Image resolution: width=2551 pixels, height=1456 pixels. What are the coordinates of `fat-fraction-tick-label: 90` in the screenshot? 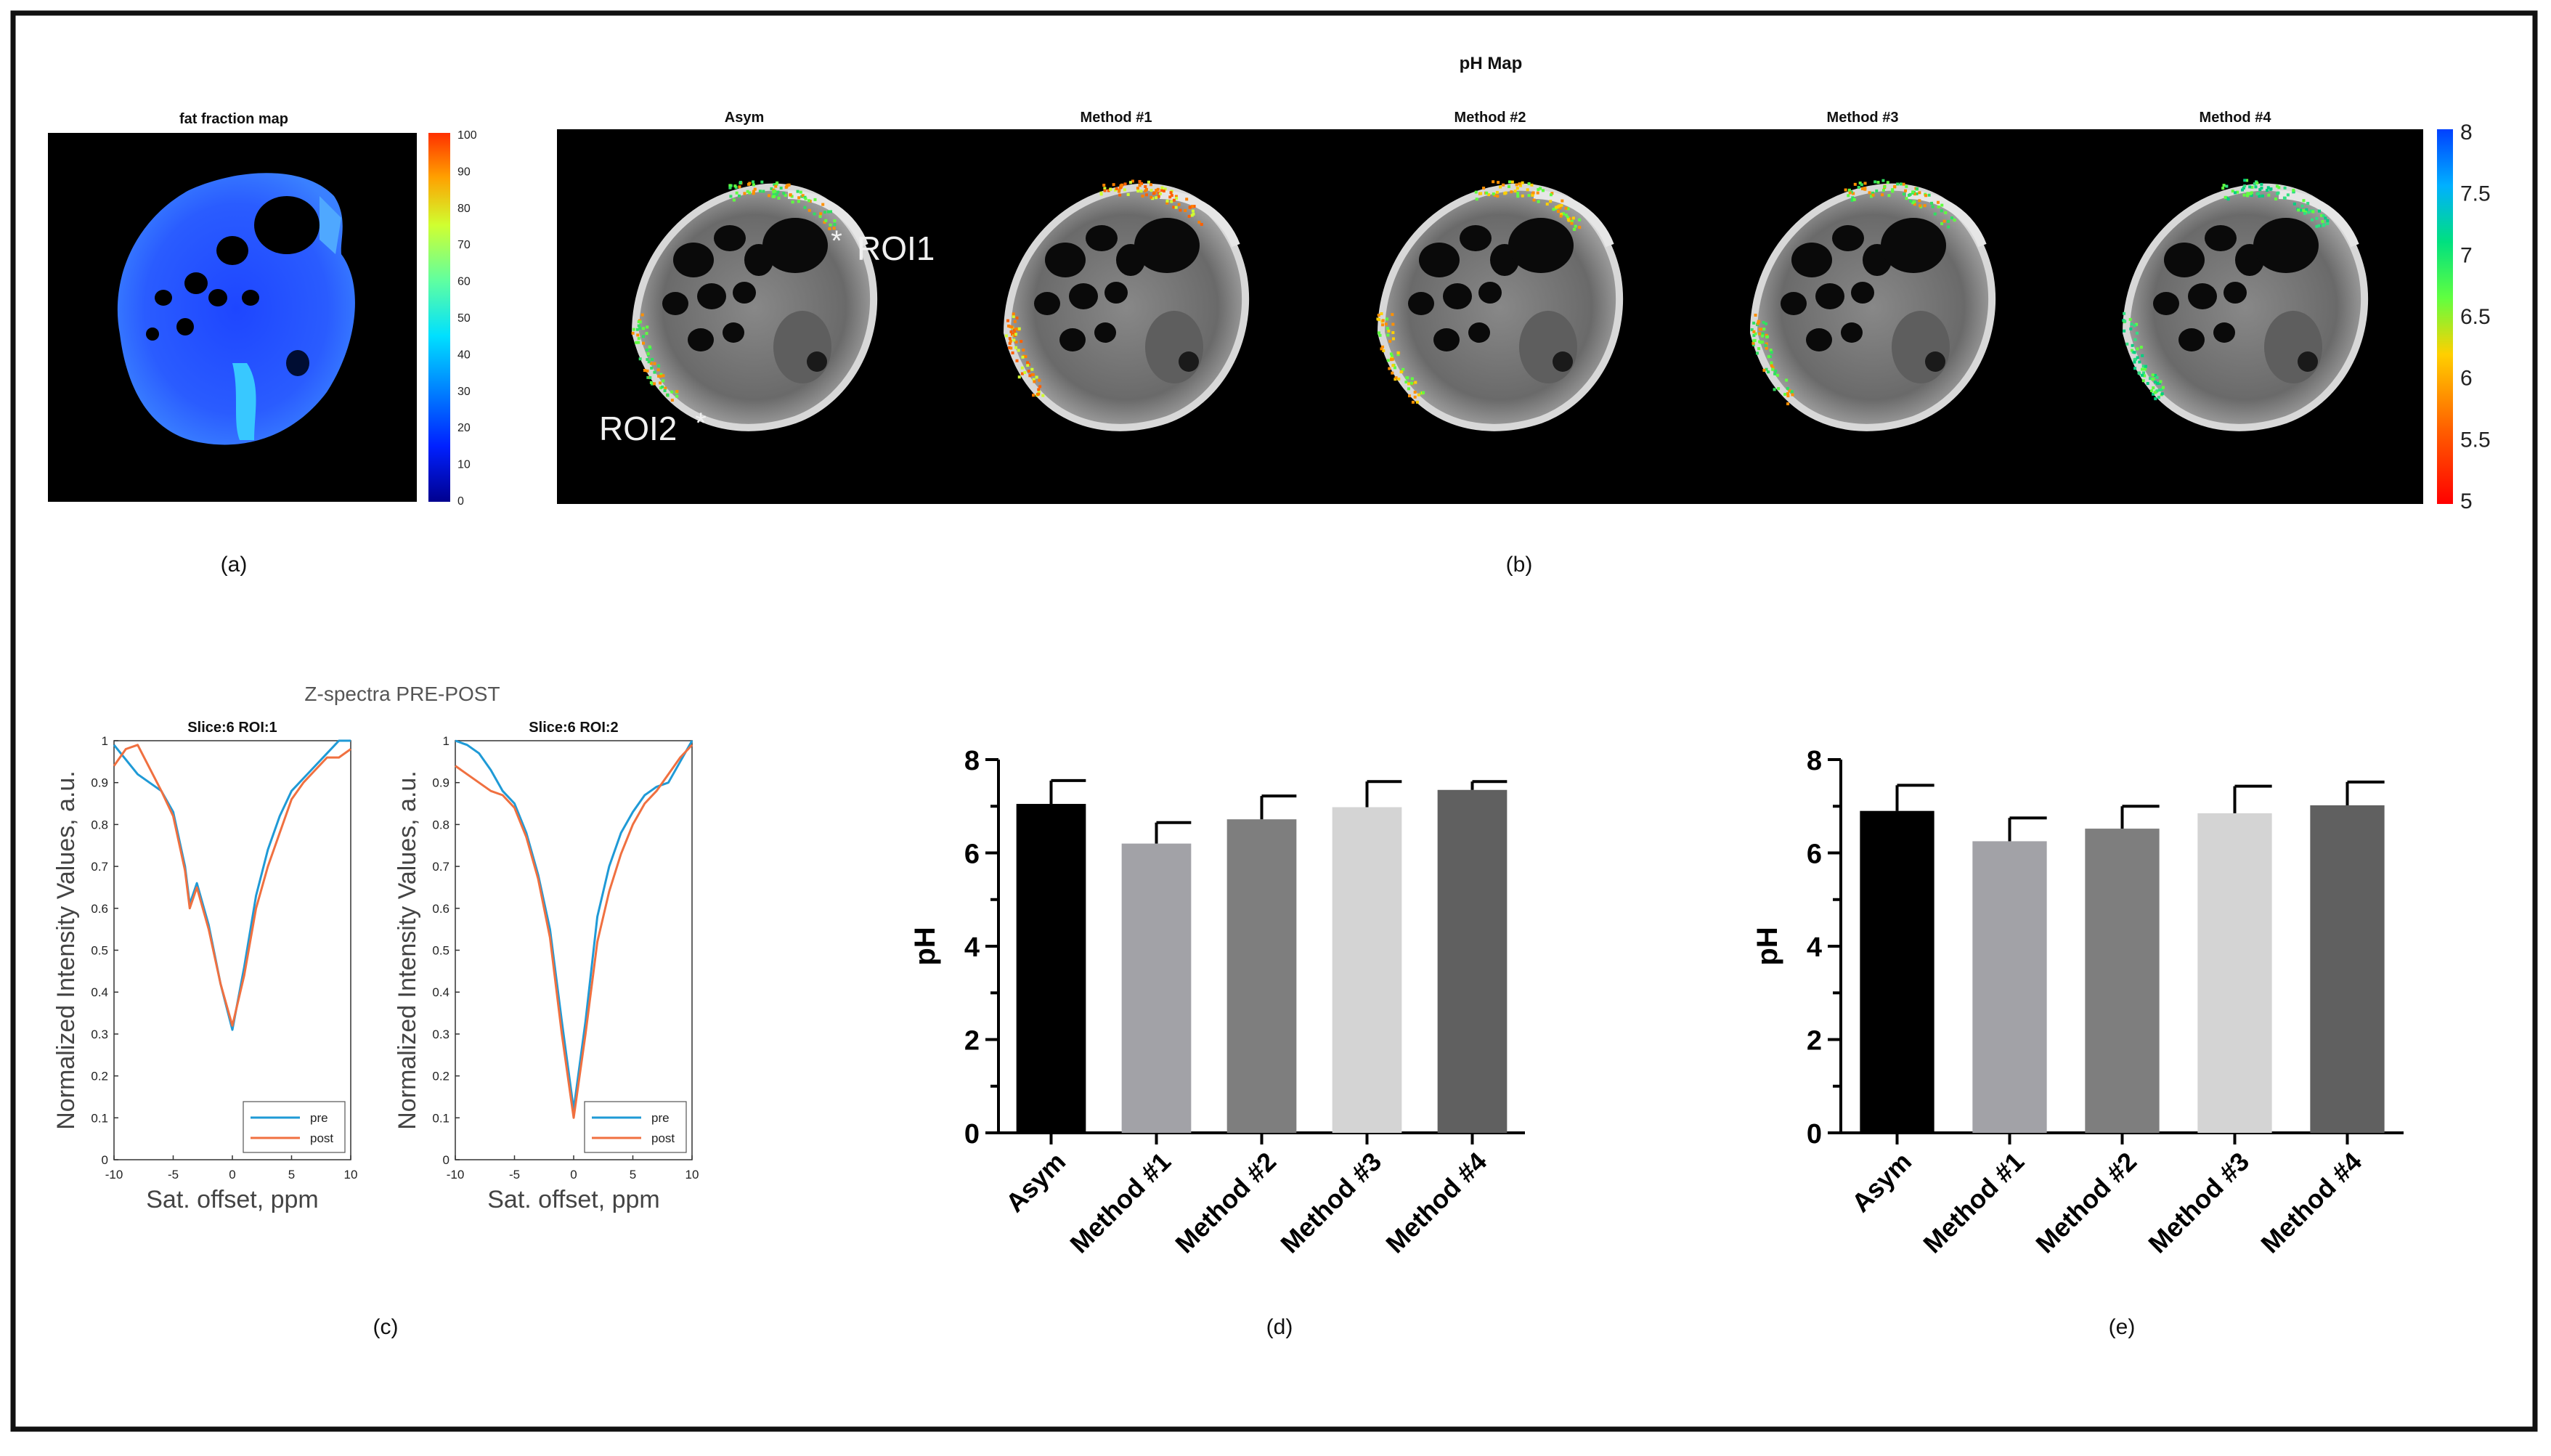 It's located at (464, 172).